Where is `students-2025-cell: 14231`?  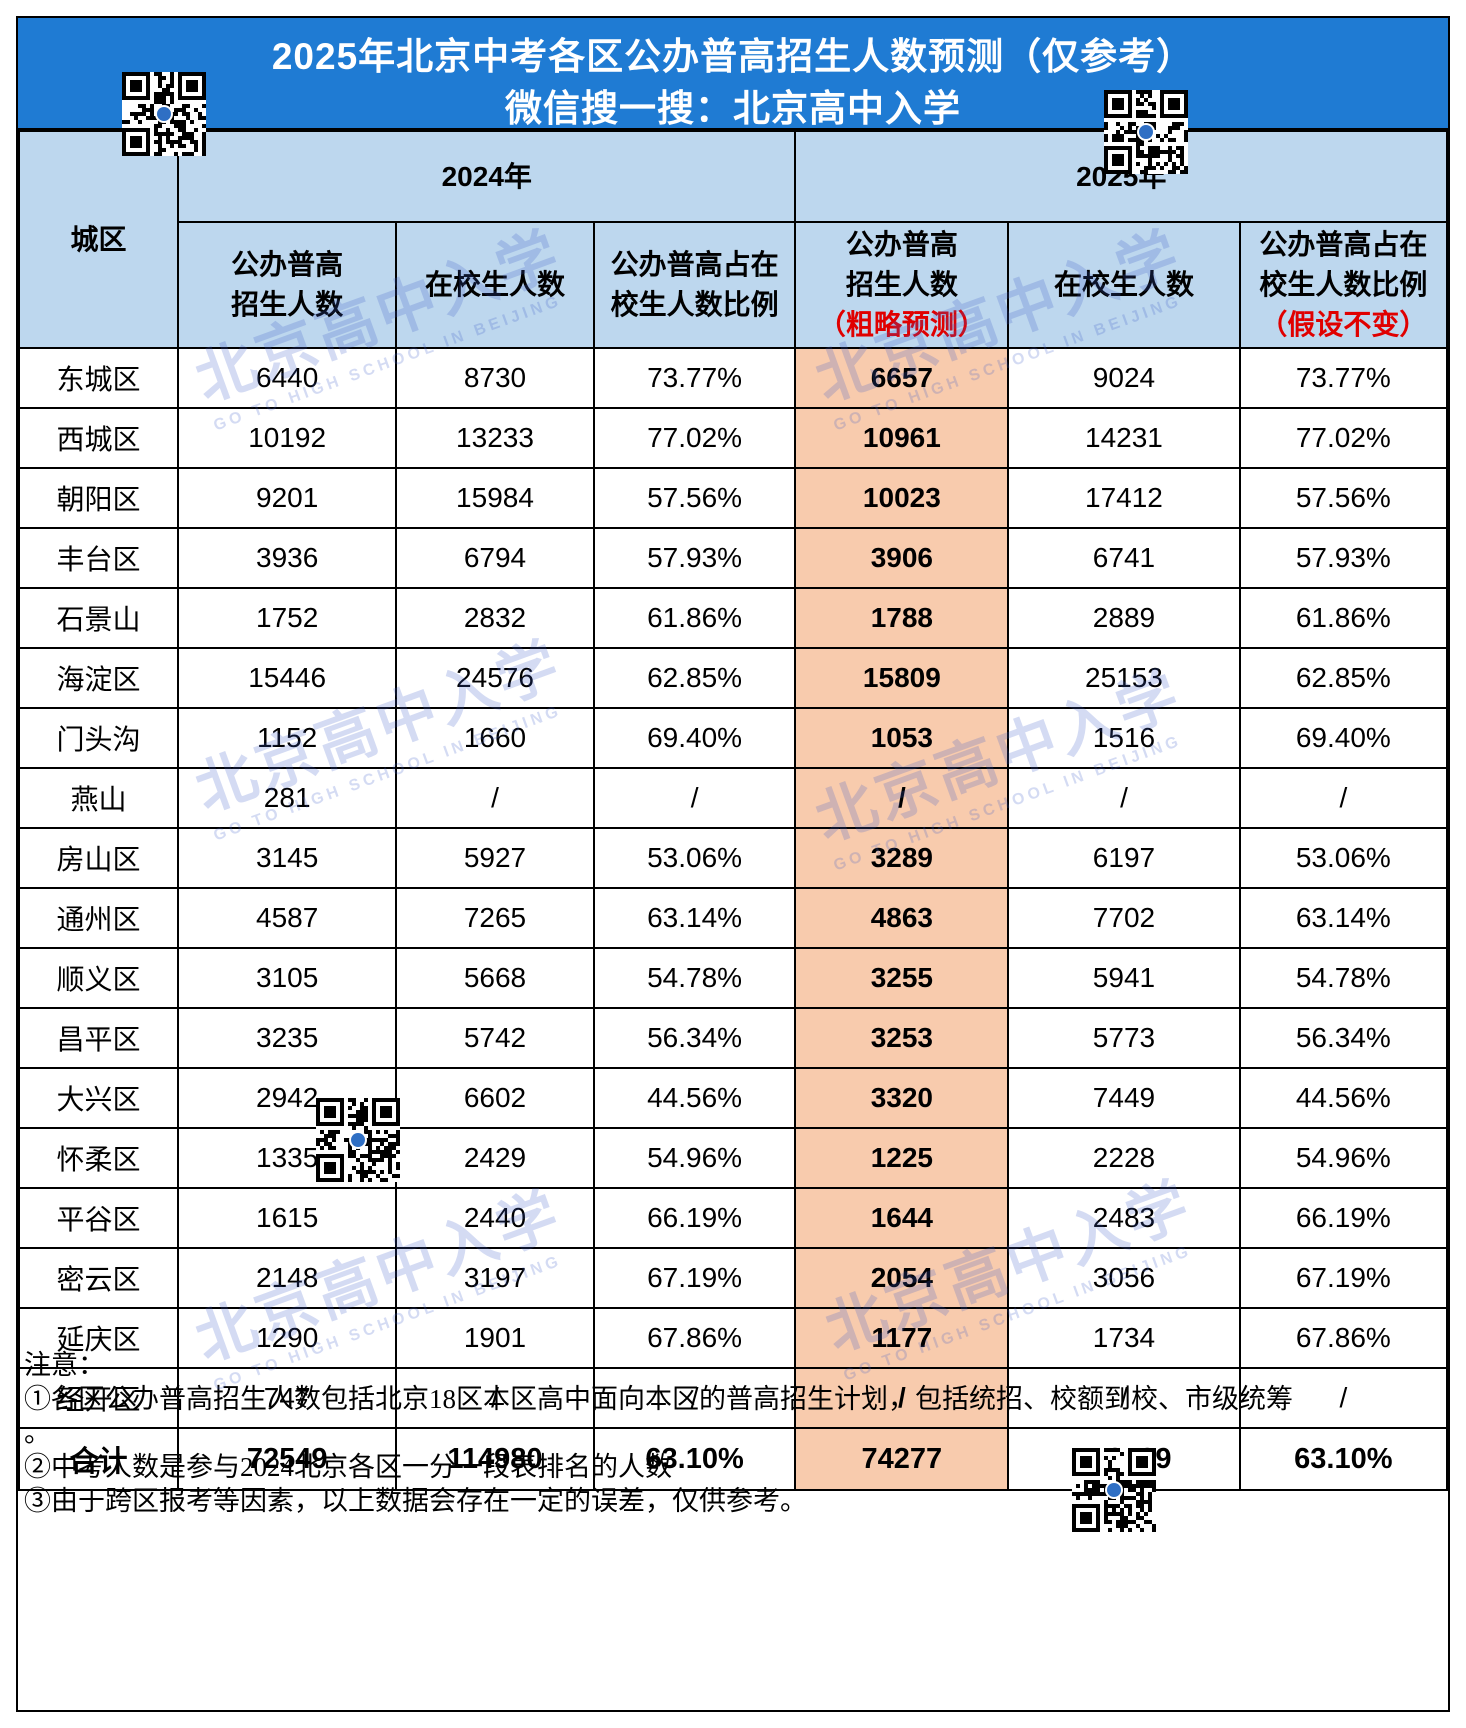 students-2025-cell: 14231 is located at coordinates (1124, 438).